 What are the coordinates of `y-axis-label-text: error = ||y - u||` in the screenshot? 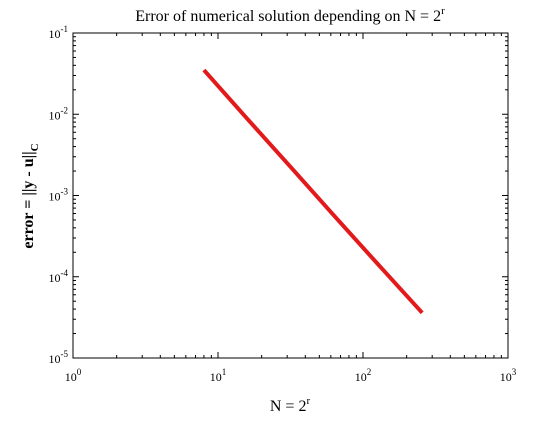 It's located at (28, 199).